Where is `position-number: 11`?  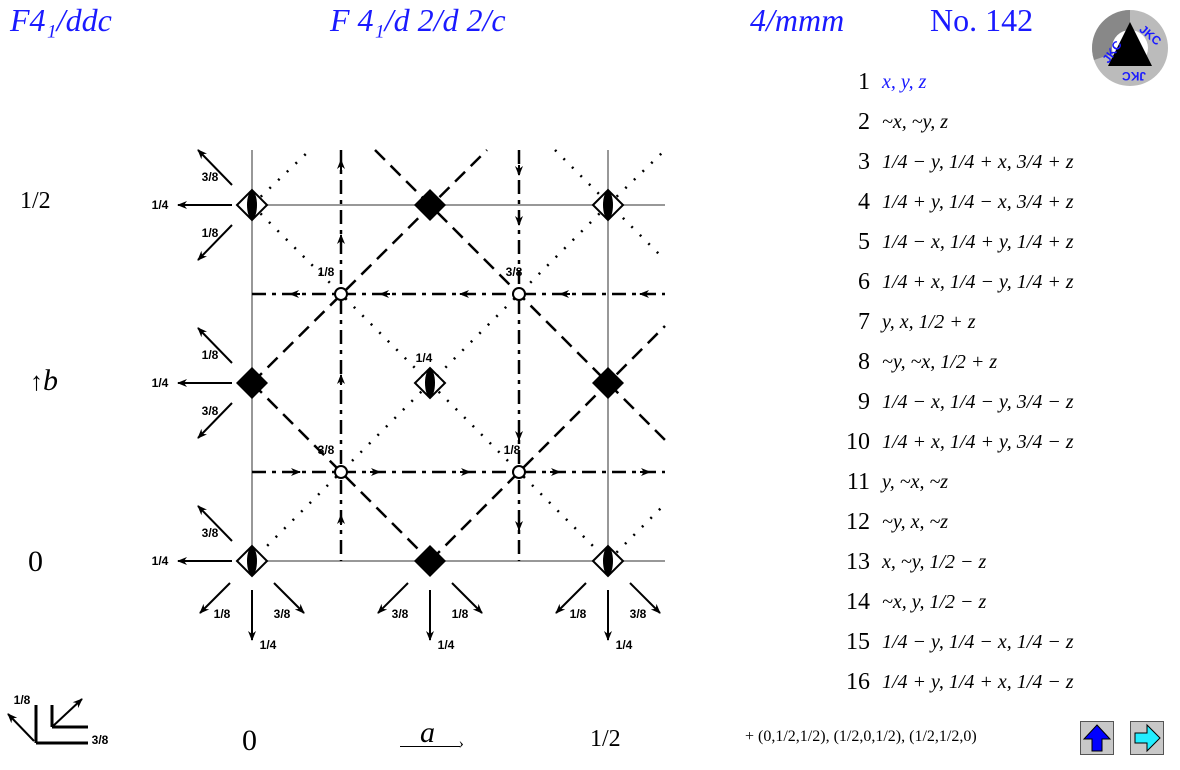
position-number: 11 is located at coordinates (858, 481).